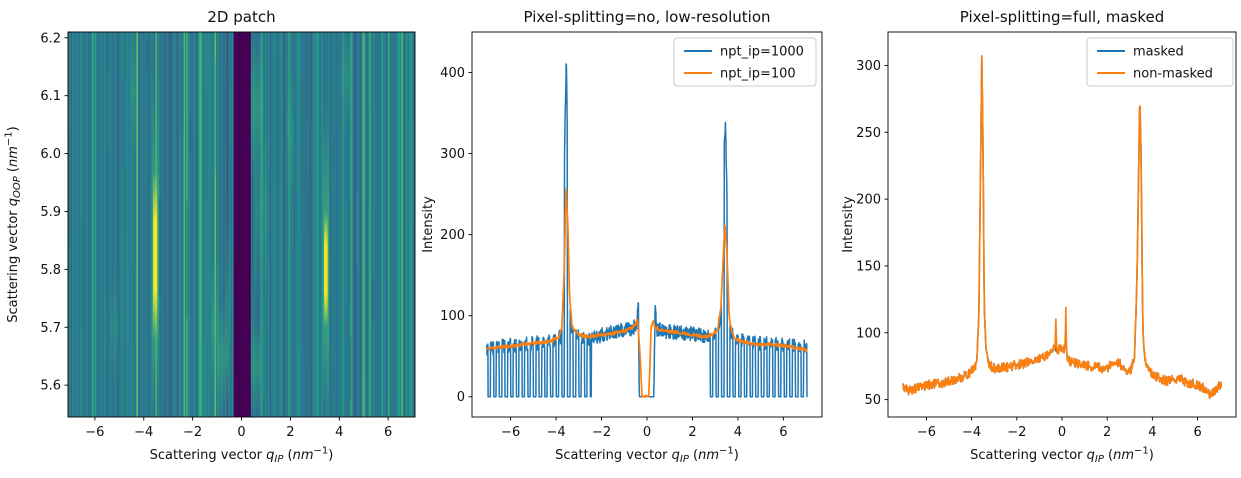 The image size is (1241, 478). I want to click on x-tick-label: −2, so click(601, 432).